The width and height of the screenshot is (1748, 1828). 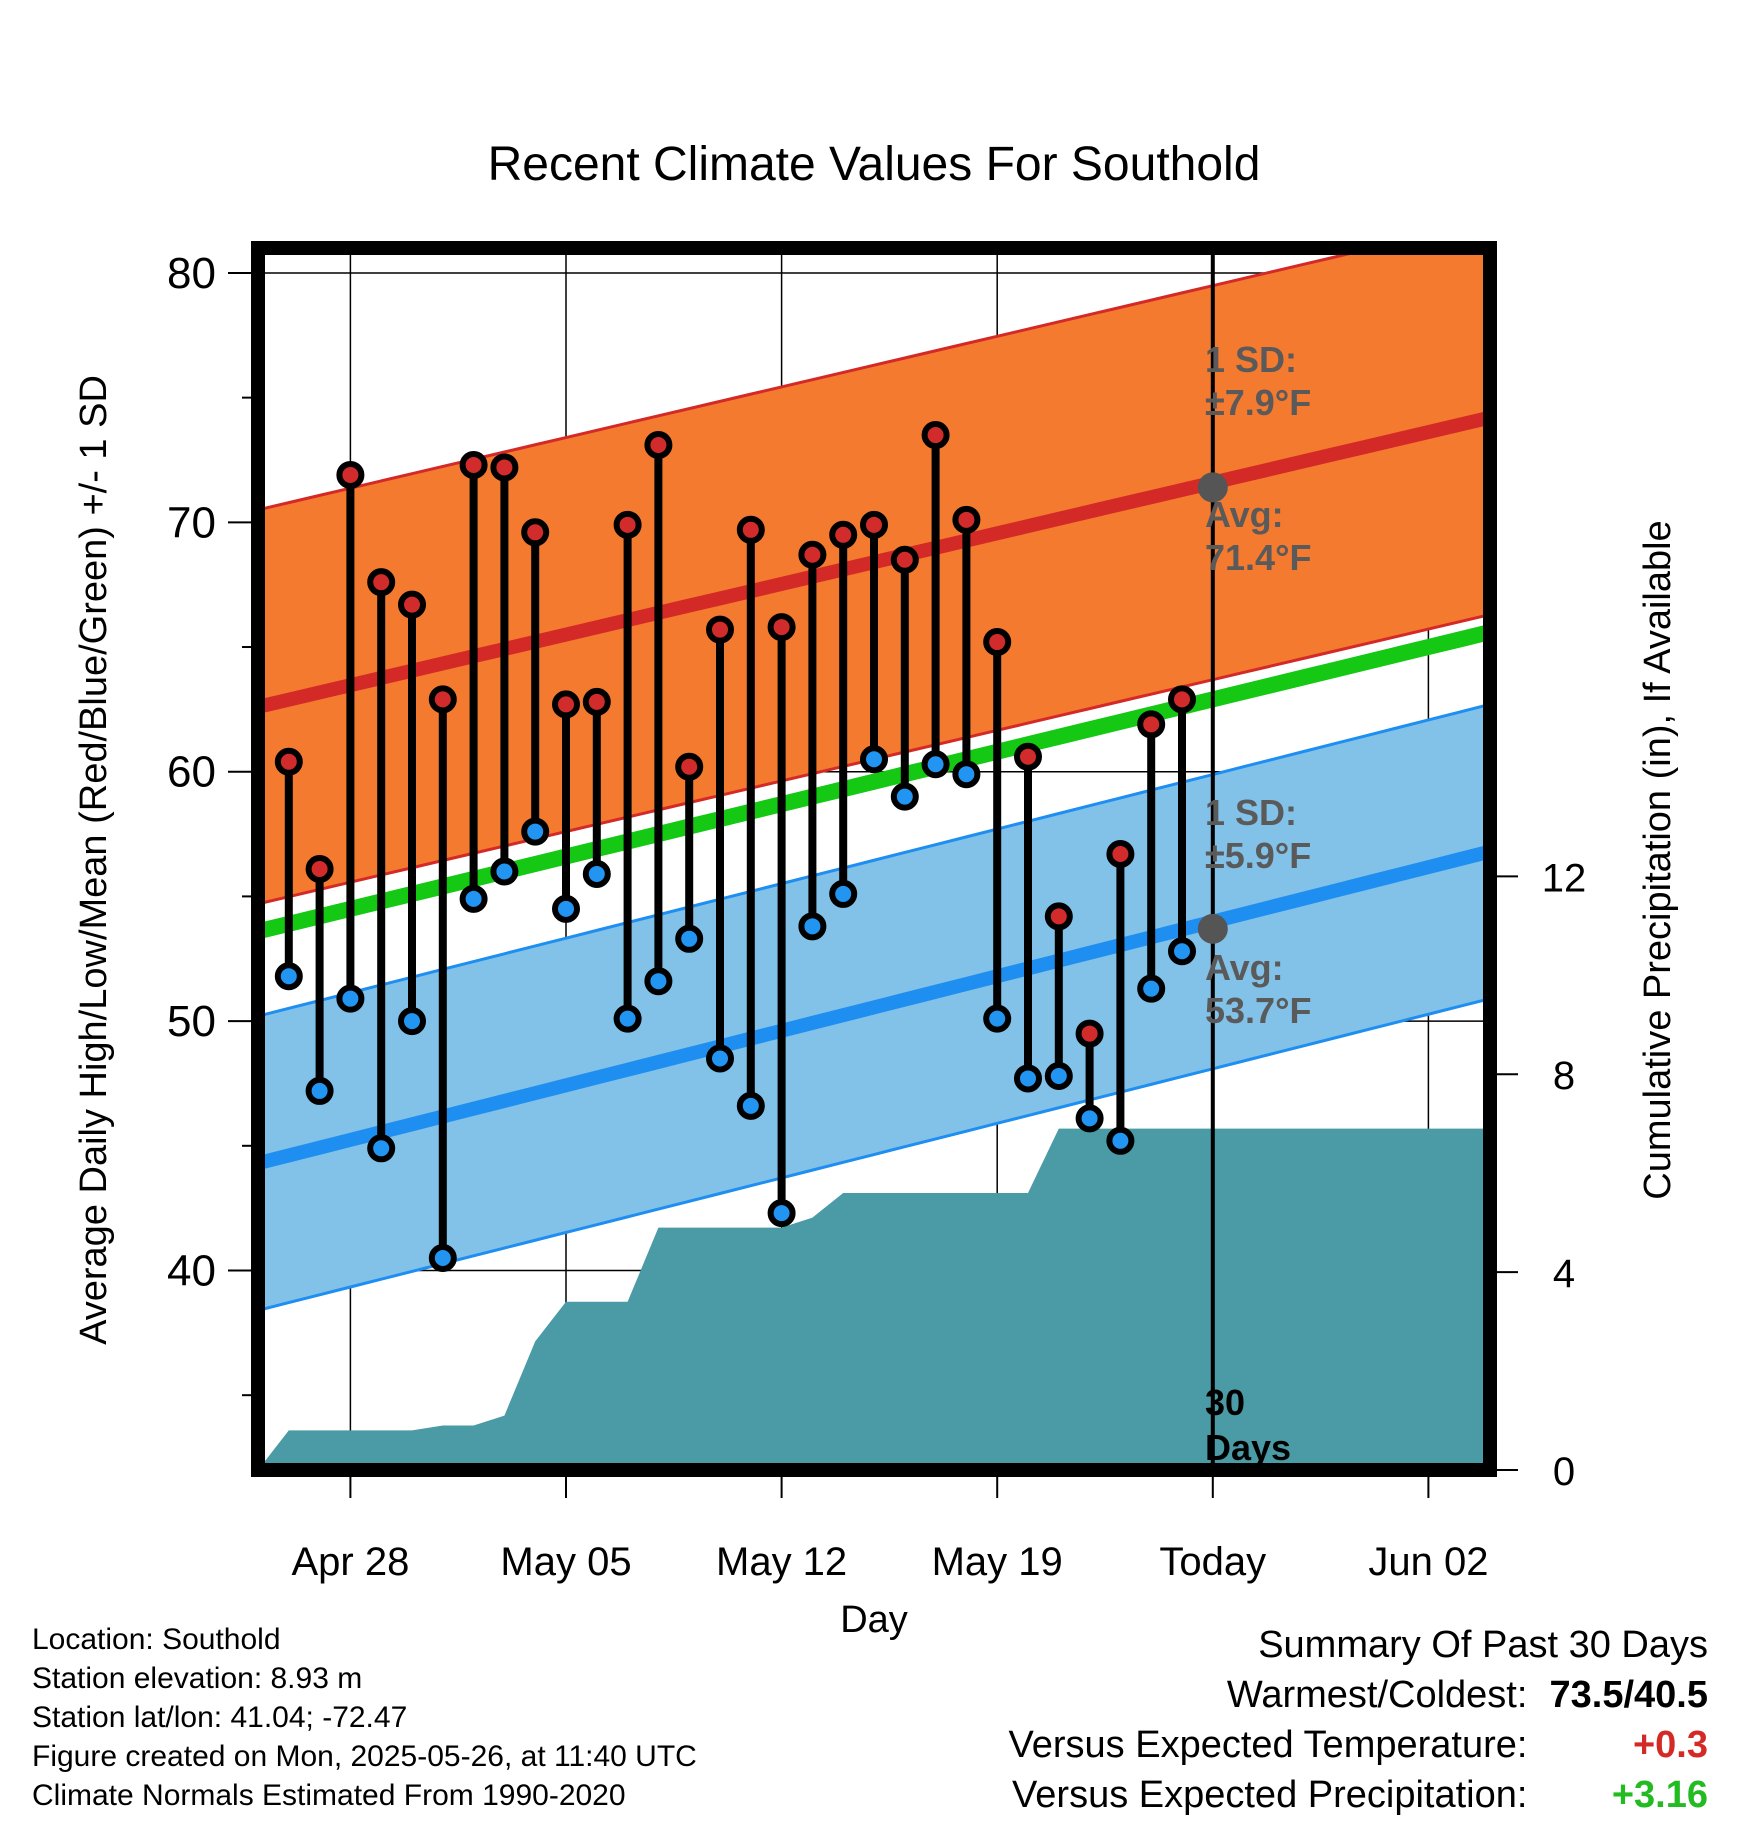 What do you see at coordinates (1628, 1695) in the screenshot?
I see `summary-warm-cold-value: 73.5/40.5` at bounding box center [1628, 1695].